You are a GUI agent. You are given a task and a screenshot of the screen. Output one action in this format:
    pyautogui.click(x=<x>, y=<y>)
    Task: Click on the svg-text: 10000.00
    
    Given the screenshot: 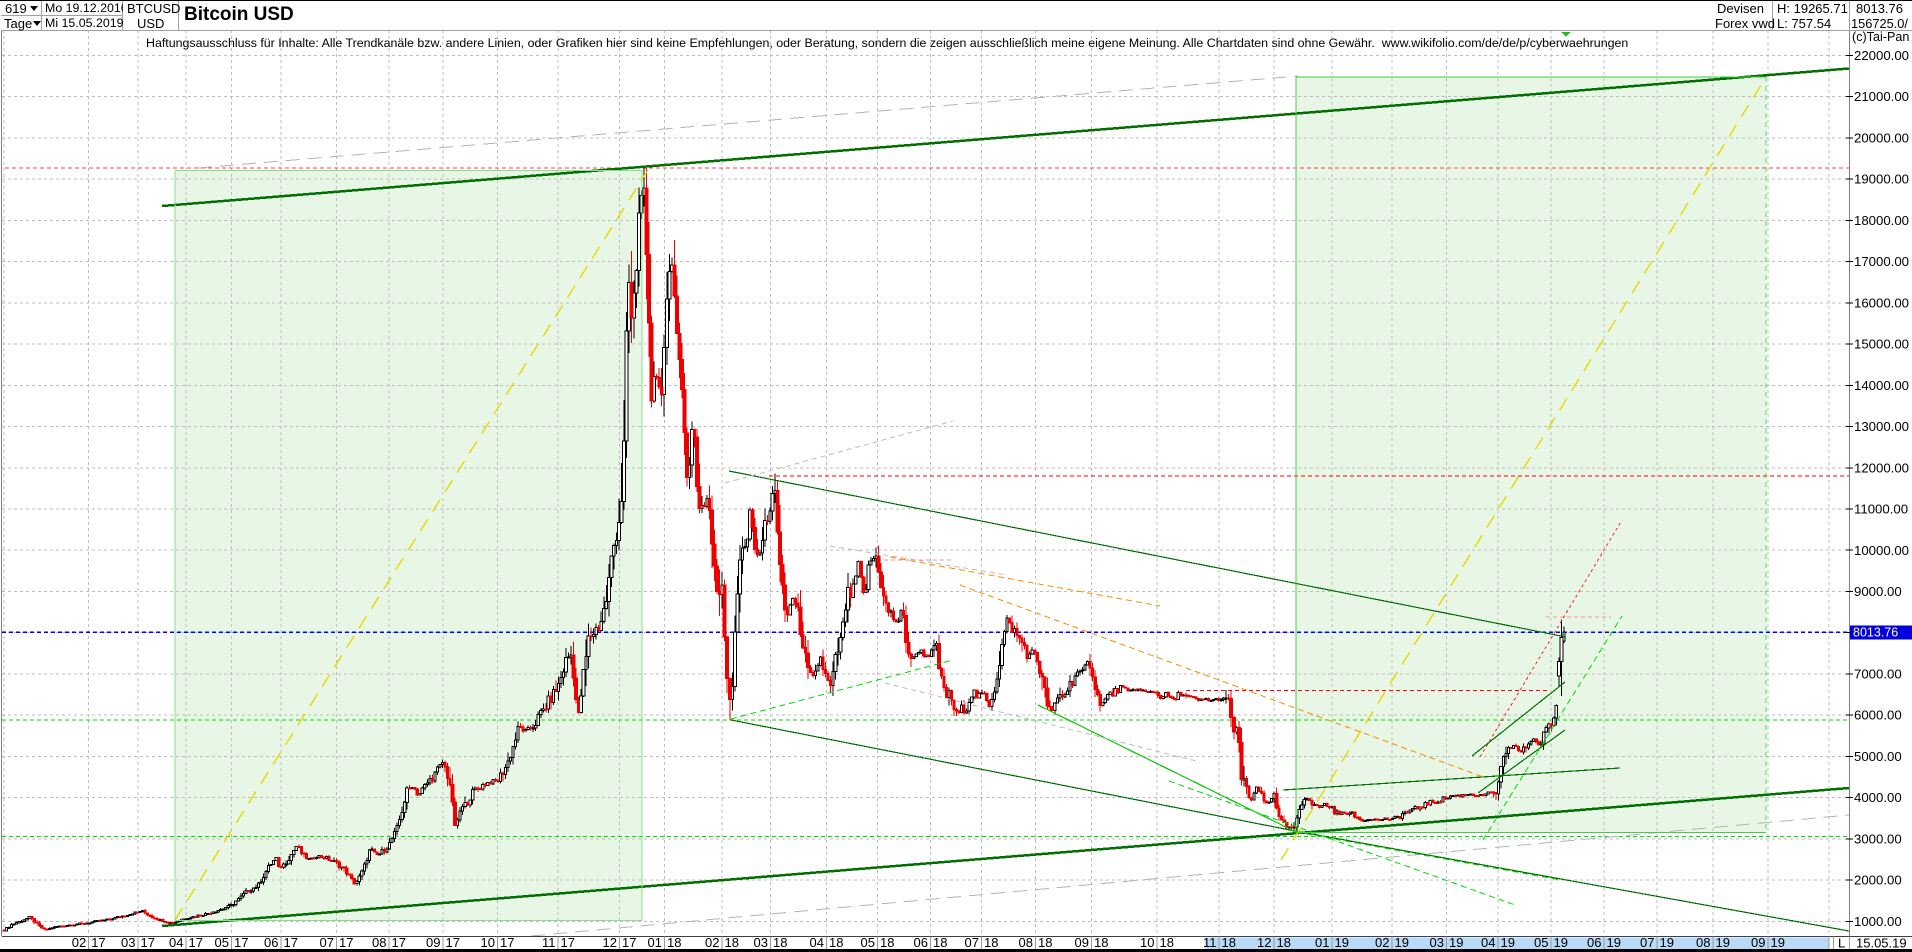 What is the action you would take?
    pyautogui.click(x=1881, y=550)
    